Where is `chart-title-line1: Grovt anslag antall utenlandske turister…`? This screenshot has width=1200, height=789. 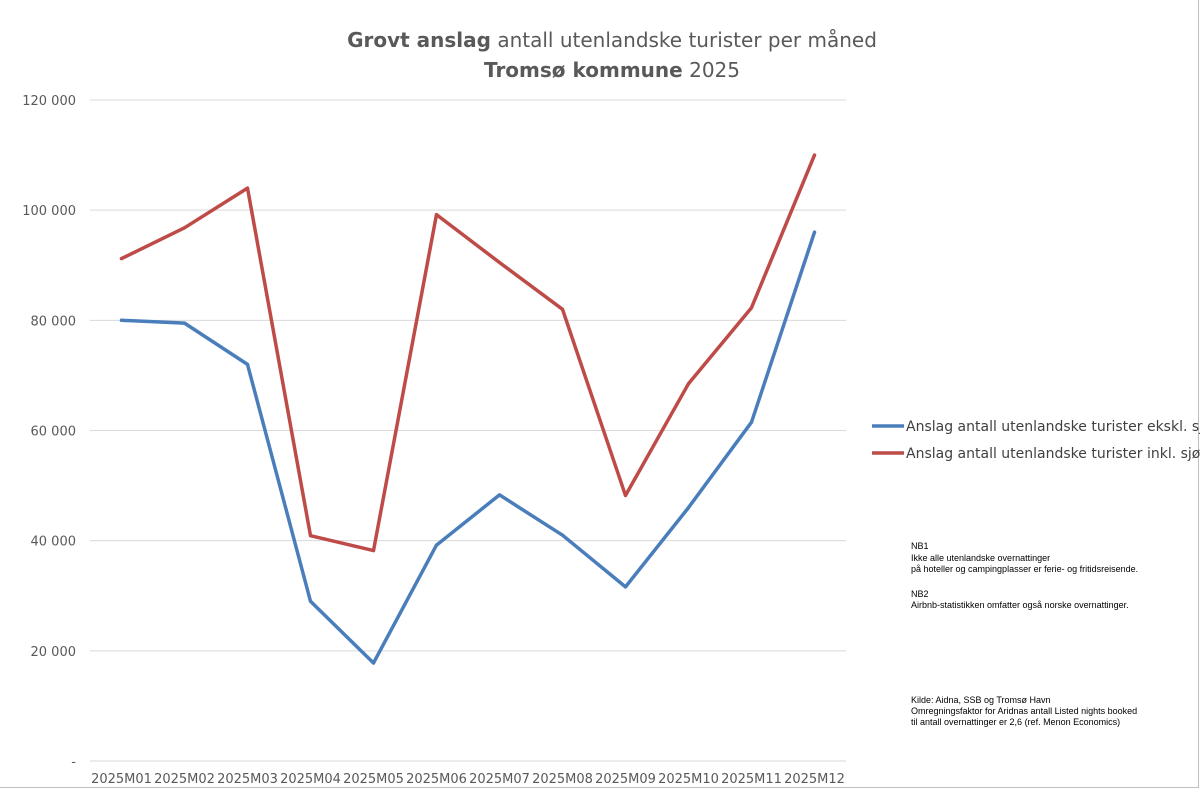 chart-title-line1: Grovt anslag antall utenlandske turister… is located at coordinates (612, 40).